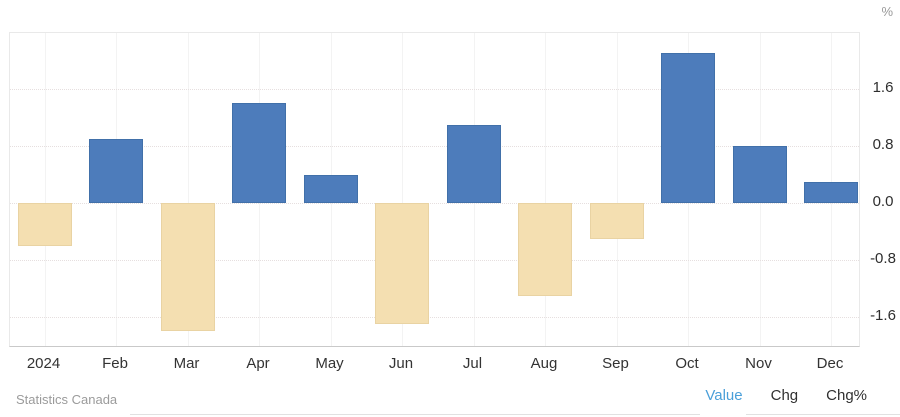 The width and height of the screenshot is (900, 417). What do you see at coordinates (887, 11) in the screenshot?
I see `y-axis-unit-label: %` at bounding box center [887, 11].